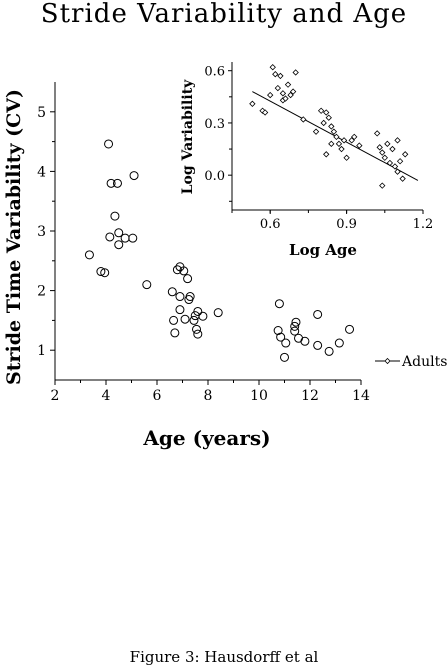  What do you see at coordinates (41, 232) in the screenshot?
I see `main-y-tick-label: 3` at bounding box center [41, 232].